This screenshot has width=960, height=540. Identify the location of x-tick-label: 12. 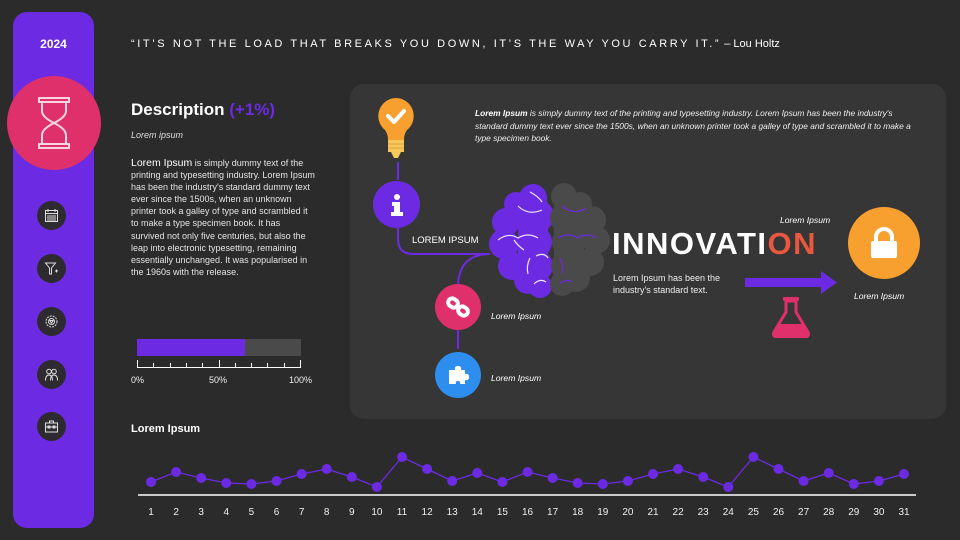
(428, 512).